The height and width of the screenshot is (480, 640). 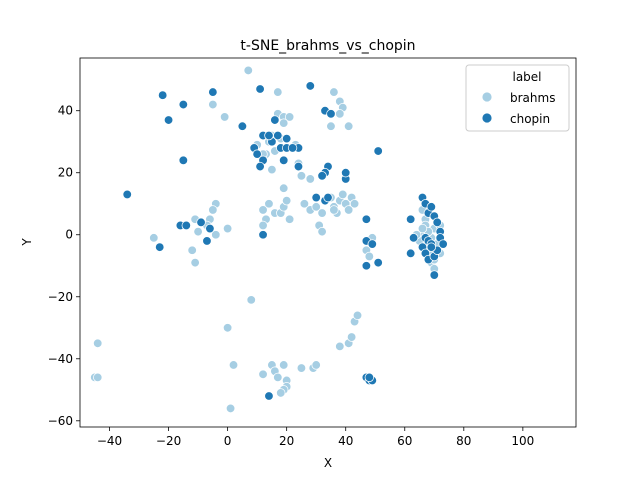 I want to click on legend-marker-brahms, so click(x=487, y=97).